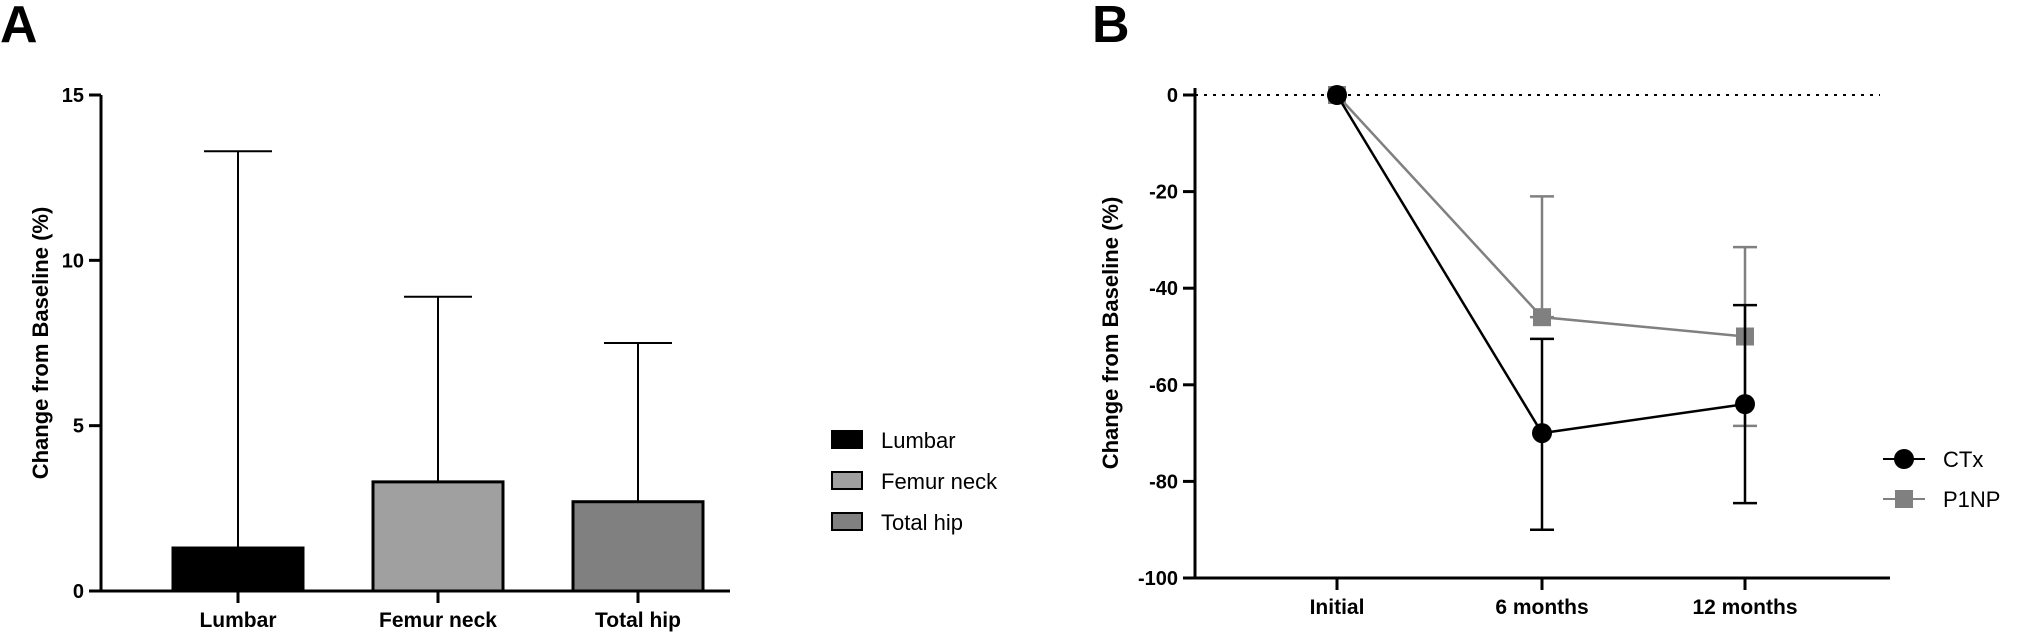 This screenshot has width=2030, height=633. What do you see at coordinates (19, 27) in the screenshot?
I see `panel-a-letter: A` at bounding box center [19, 27].